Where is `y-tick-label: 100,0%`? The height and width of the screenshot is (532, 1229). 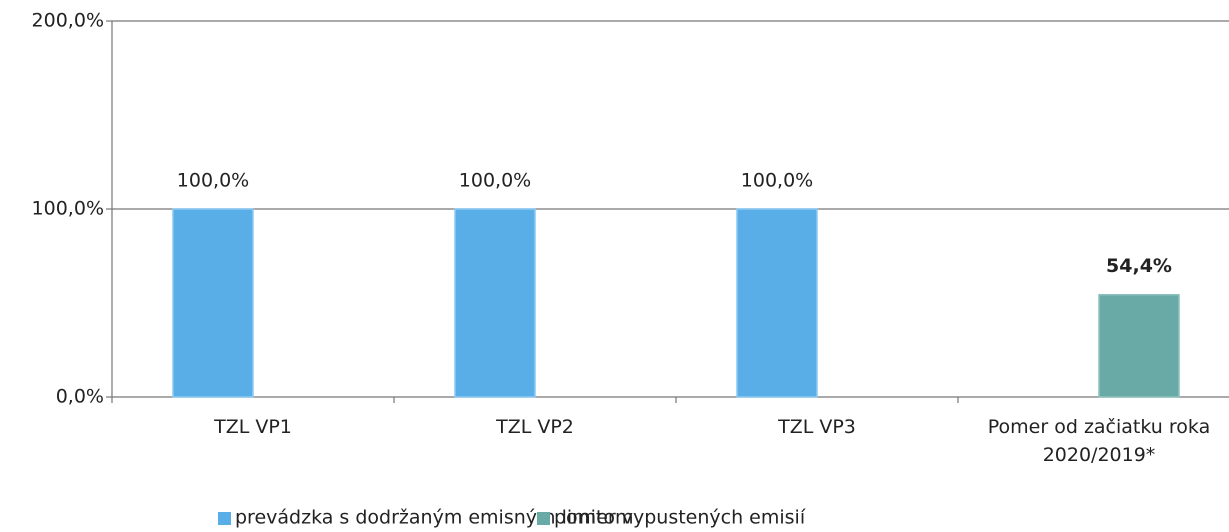 y-tick-label: 100,0% is located at coordinates (68, 209).